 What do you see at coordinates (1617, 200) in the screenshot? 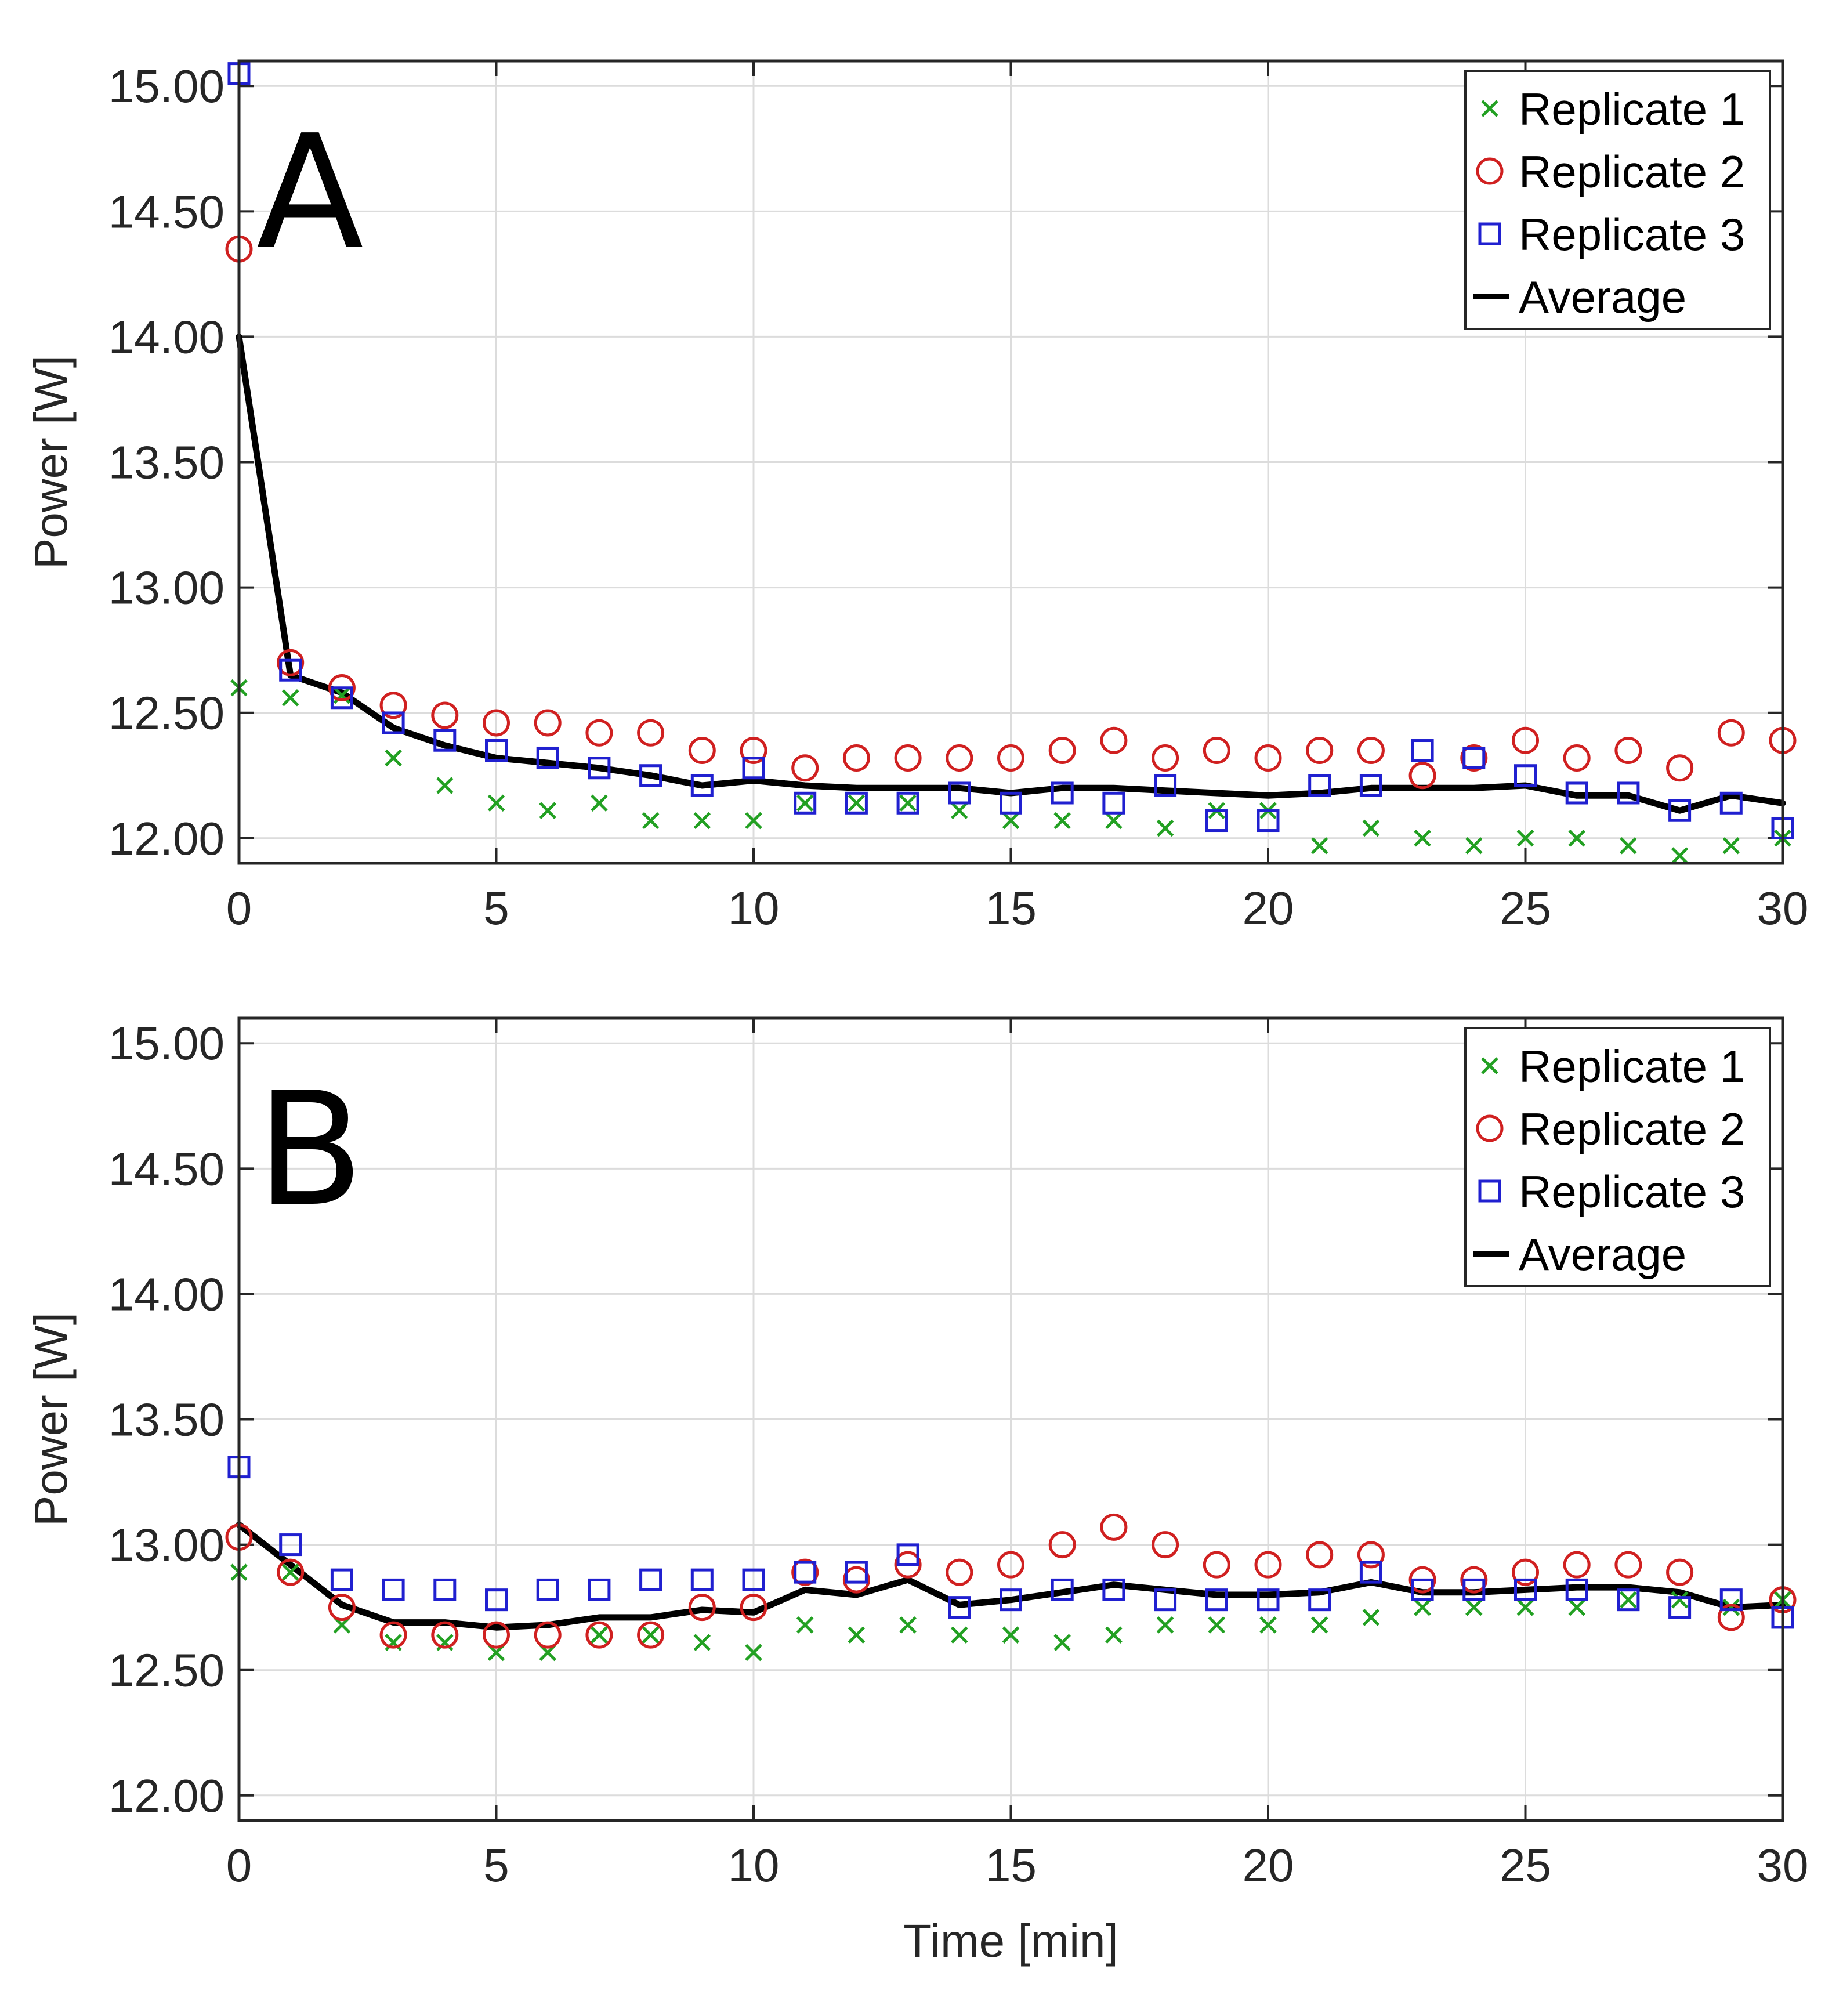
I see `legend-box` at bounding box center [1617, 200].